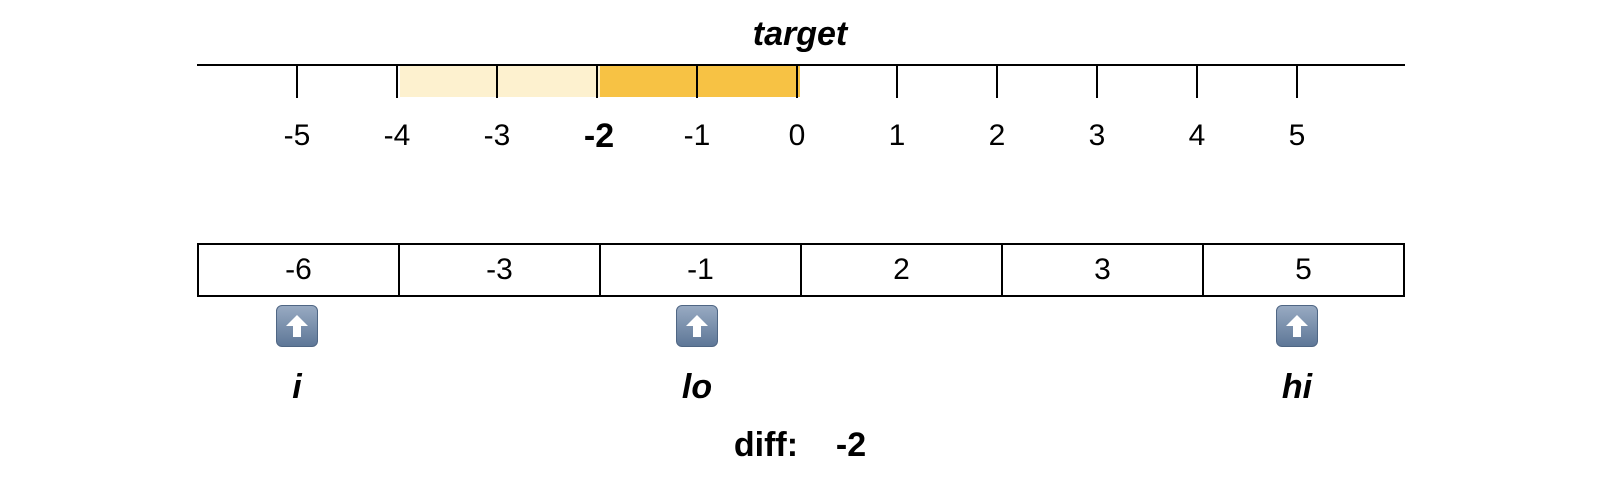  Describe the element at coordinates (298, 269) in the screenshot. I see `array-cell: -6` at that location.